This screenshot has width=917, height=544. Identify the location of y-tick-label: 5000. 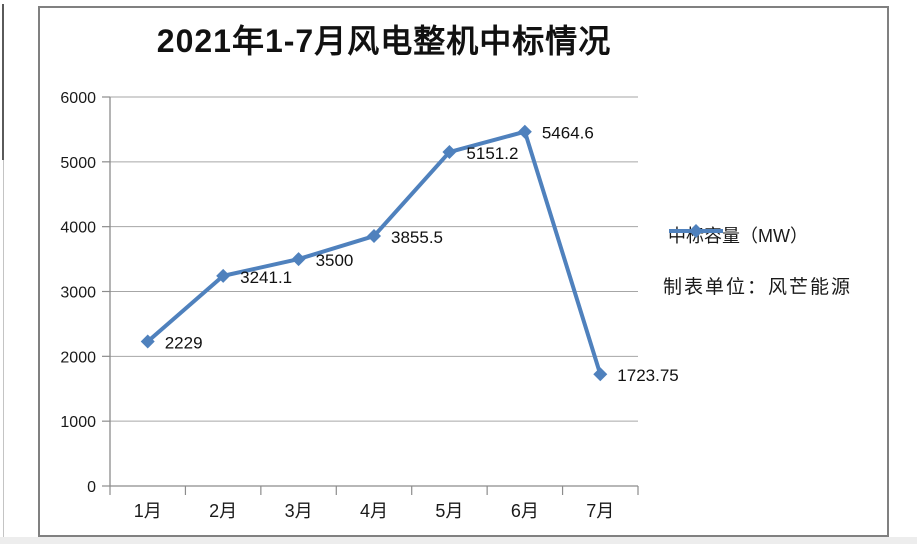
(78, 163).